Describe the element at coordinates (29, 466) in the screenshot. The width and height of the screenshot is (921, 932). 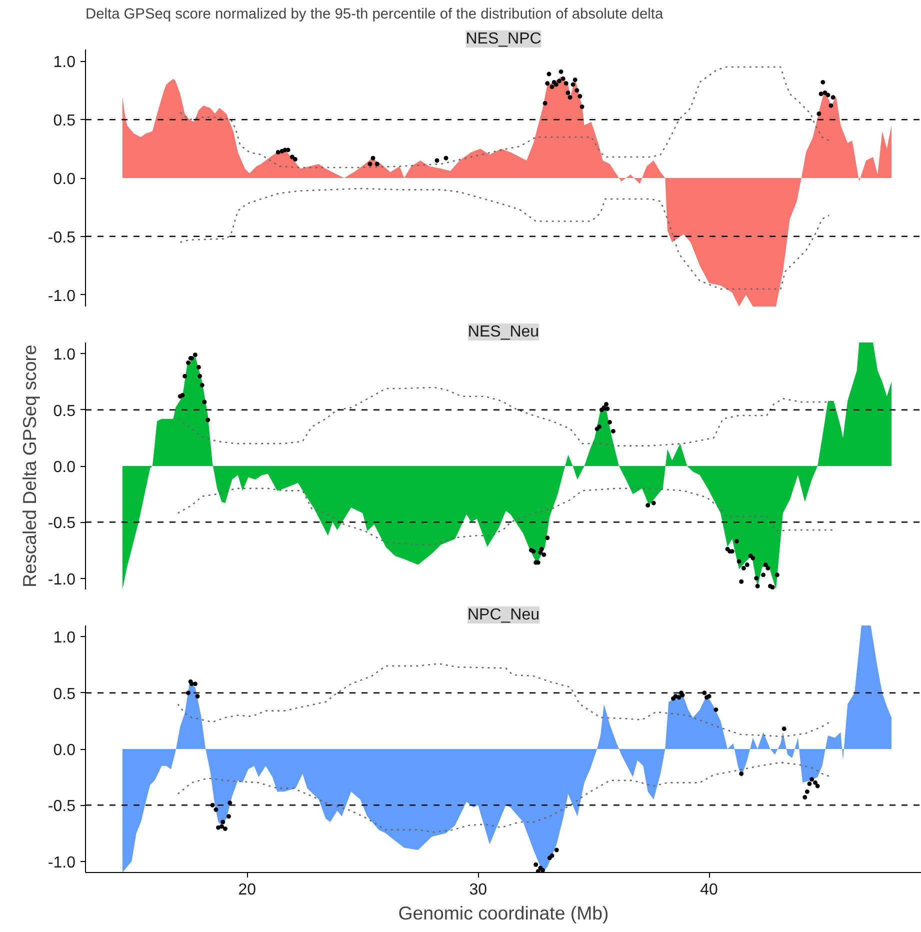
I see `y-axis-title: Rescaled Delta GPSeq score` at that location.